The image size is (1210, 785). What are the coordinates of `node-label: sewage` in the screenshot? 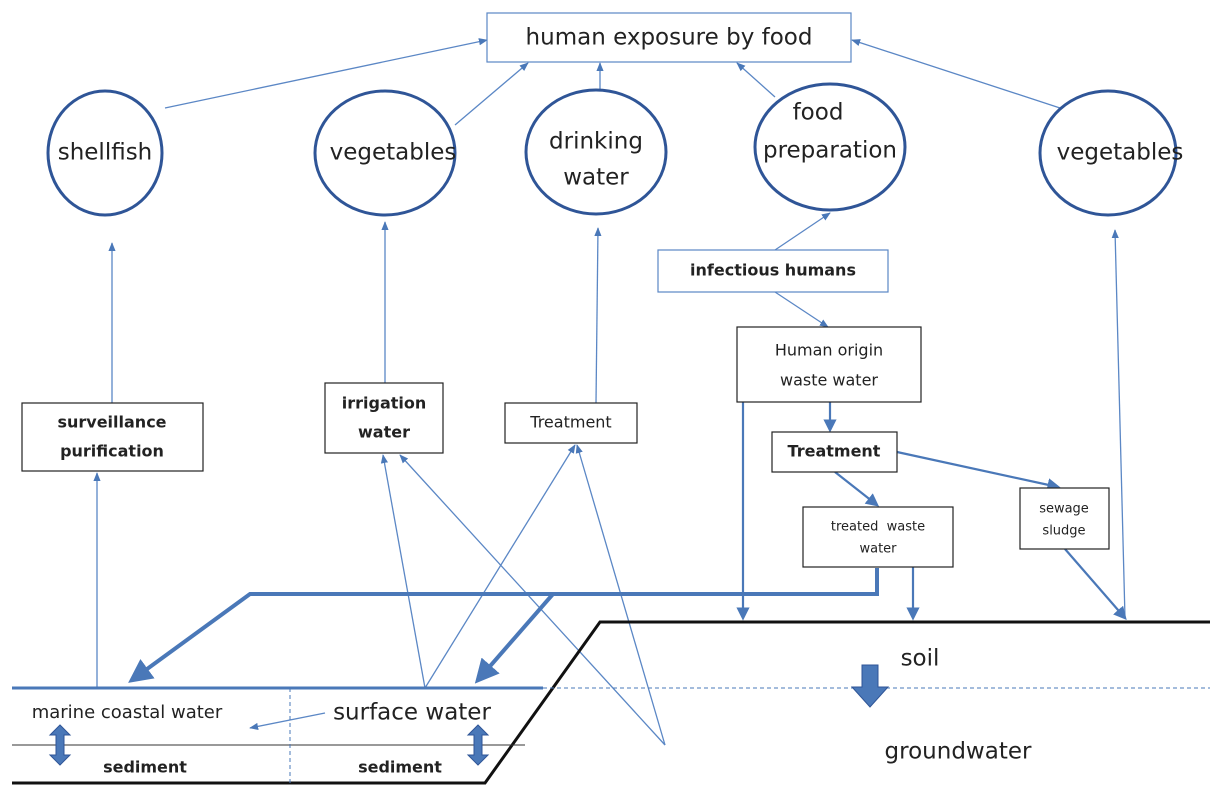 It's located at (1064, 509).